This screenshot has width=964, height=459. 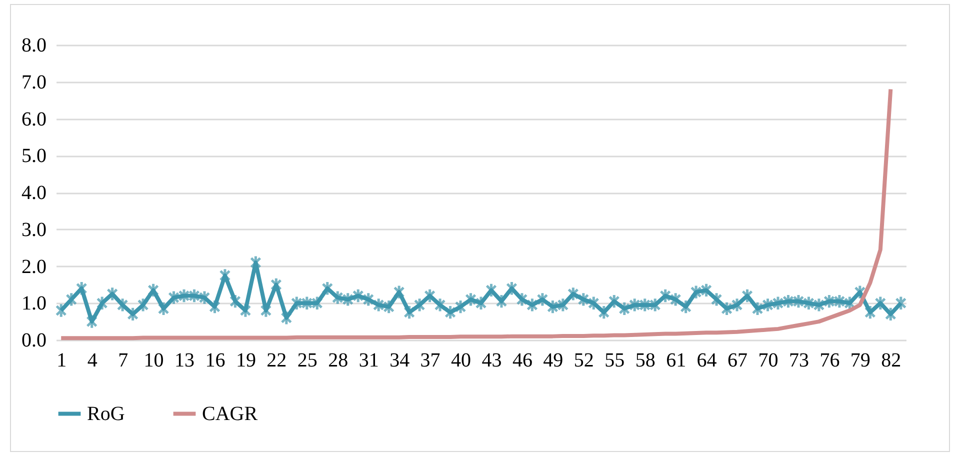 I want to click on x-tick-label: 49, so click(x=553, y=361).